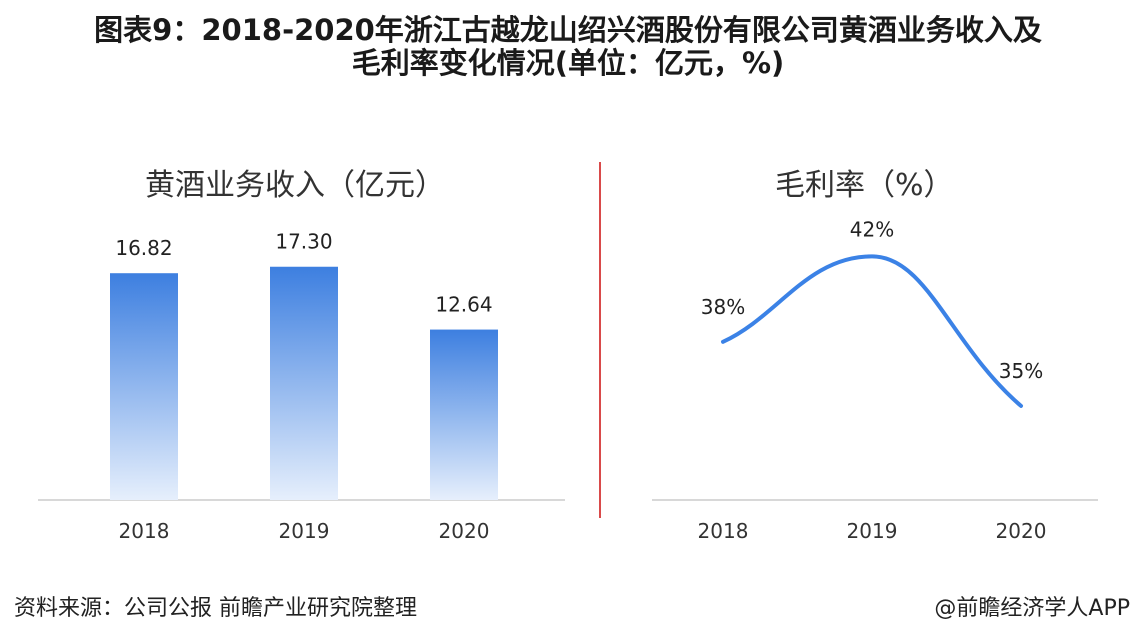  What do you see at coordinates (143, 248) in the screenshot?
I see `bar-value-label: 16.82` at bounding box center [143, 248].